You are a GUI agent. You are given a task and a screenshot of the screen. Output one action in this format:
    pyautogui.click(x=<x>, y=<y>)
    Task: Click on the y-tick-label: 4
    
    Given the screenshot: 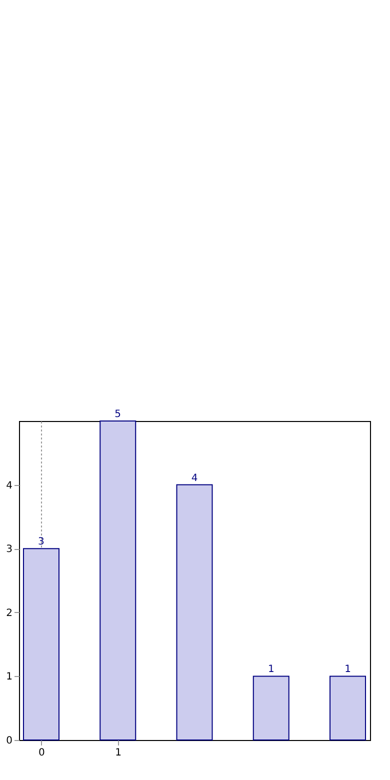 What is the action you would take?
    pyautogui.click(x=9, y=486)
    